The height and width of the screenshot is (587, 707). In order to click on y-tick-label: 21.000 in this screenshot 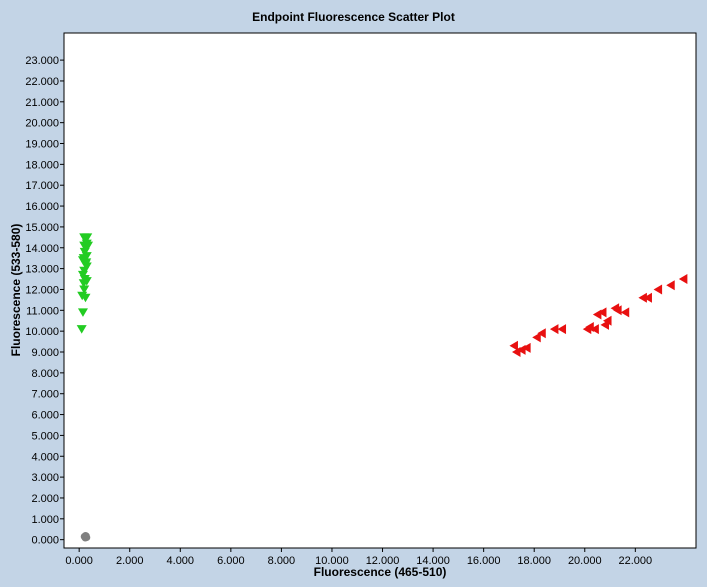, I will do `click(42, 103)`.